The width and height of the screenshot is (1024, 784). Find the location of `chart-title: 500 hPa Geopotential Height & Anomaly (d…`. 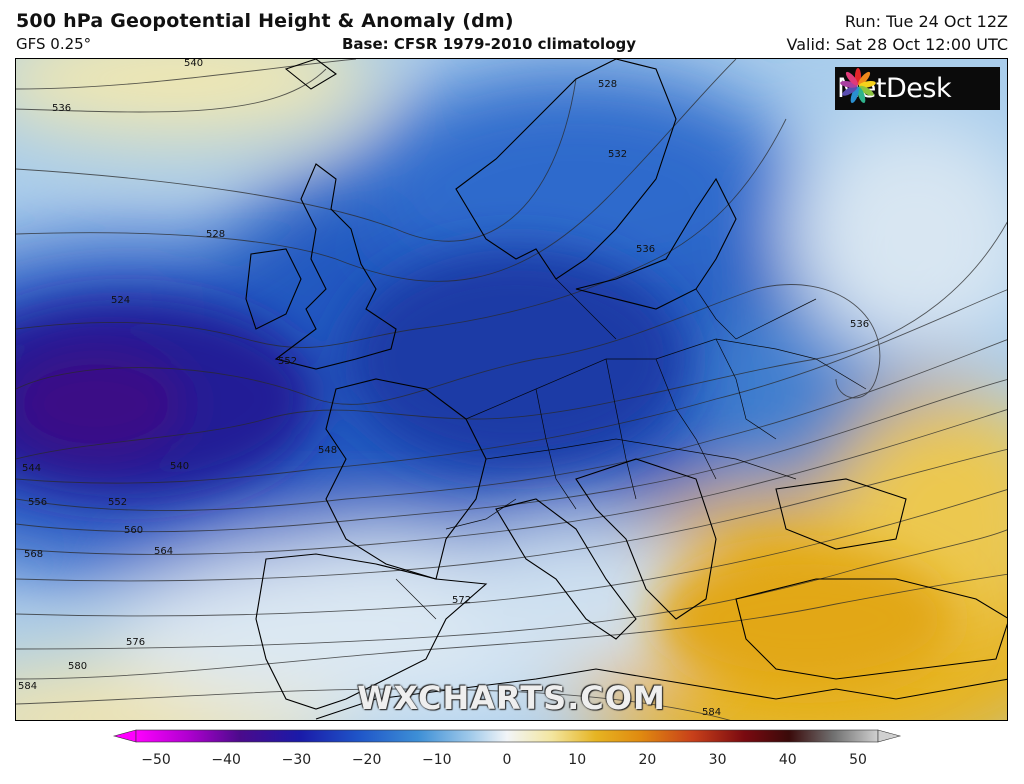

chart-title: 500 hPa Geopotential Height & Anomaly (d… is located at coordinates (265, 21).